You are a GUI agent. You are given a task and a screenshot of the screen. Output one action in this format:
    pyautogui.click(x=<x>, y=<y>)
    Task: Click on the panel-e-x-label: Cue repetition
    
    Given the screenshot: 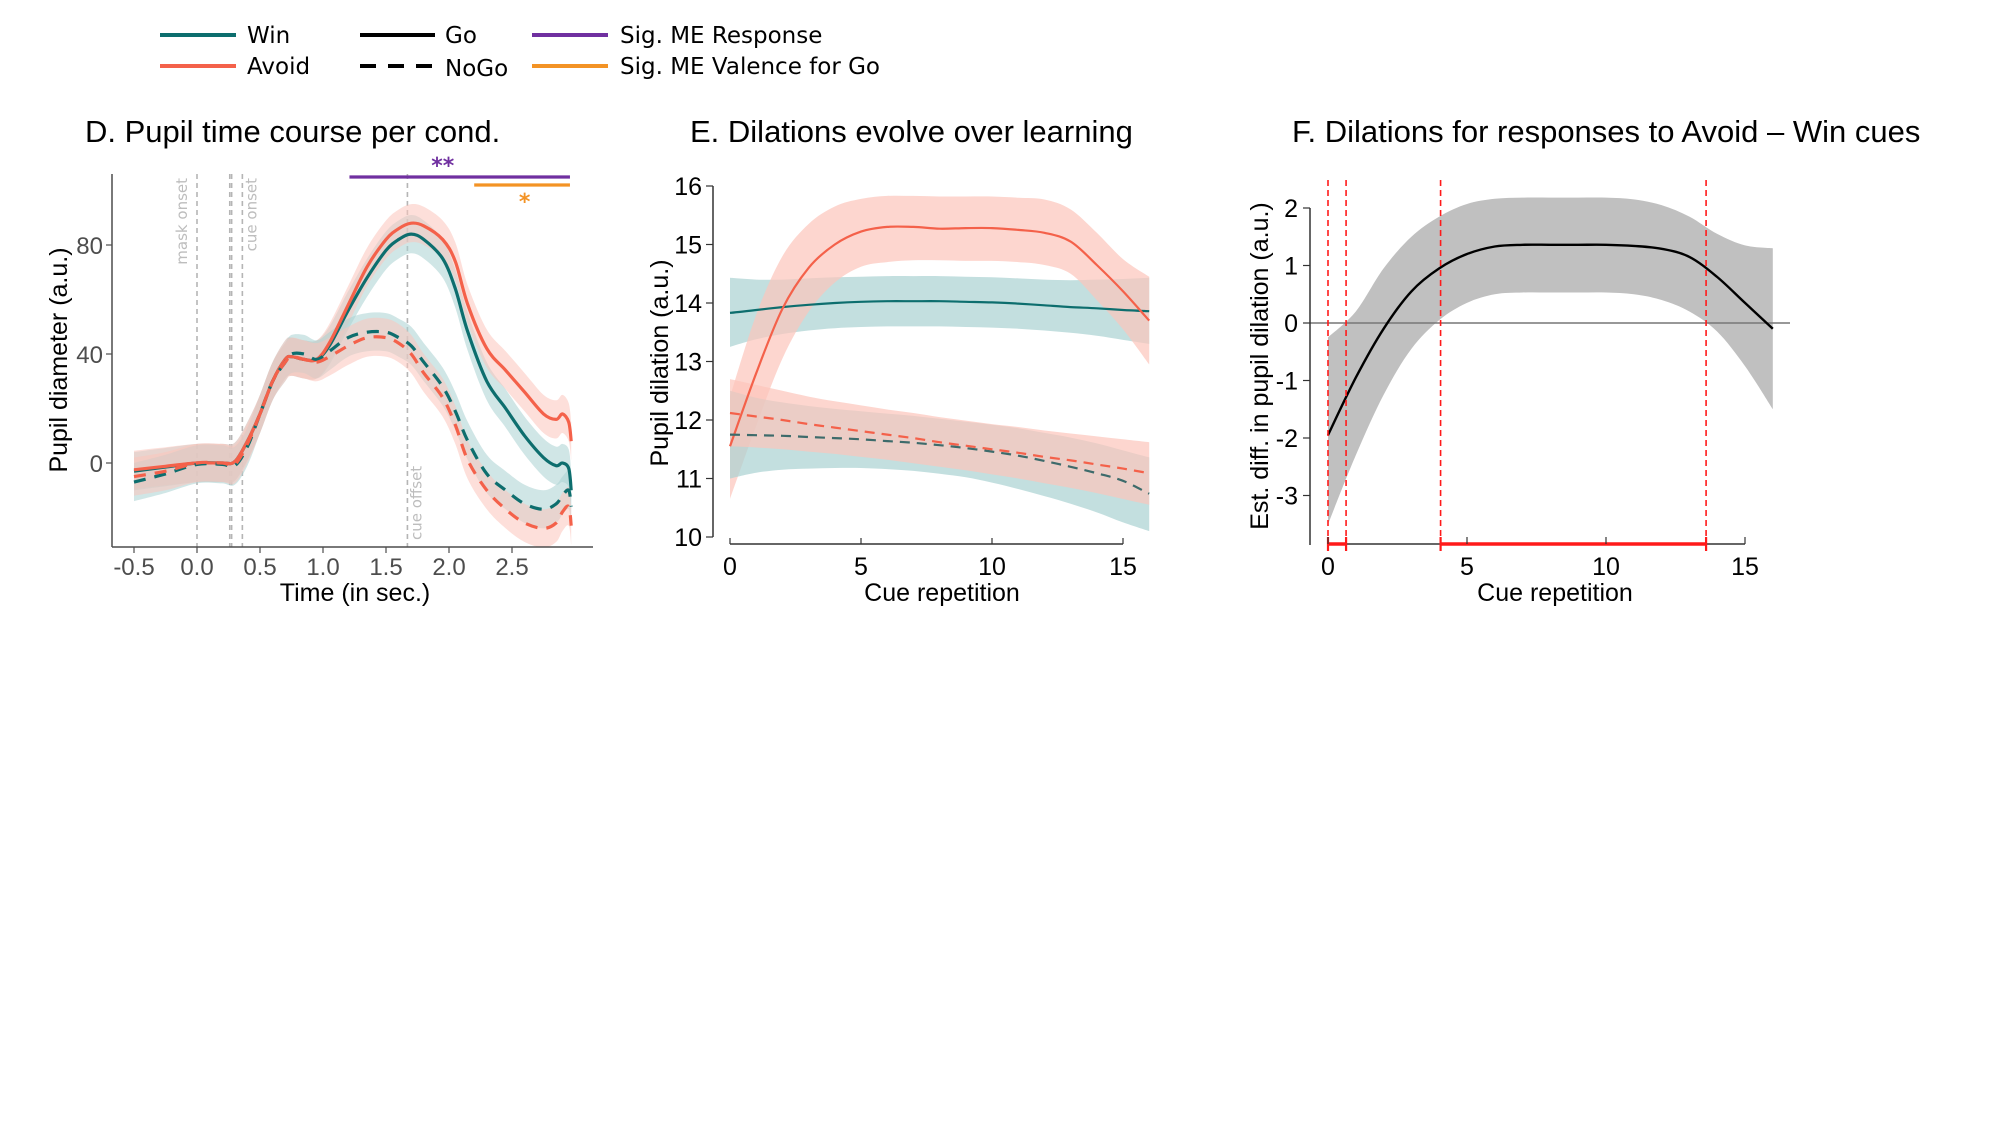 What is the action you would take?
    pyautogui.click(x=942, y=593)
    